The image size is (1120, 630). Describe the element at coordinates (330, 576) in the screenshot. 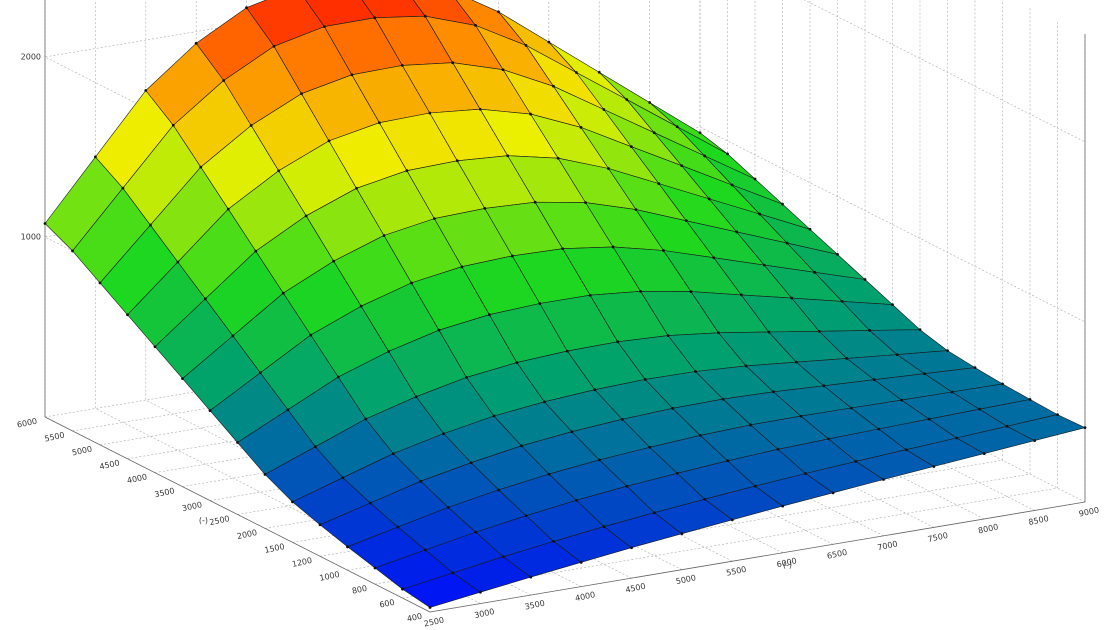

I see `y-tick-label: 1000` at that location.